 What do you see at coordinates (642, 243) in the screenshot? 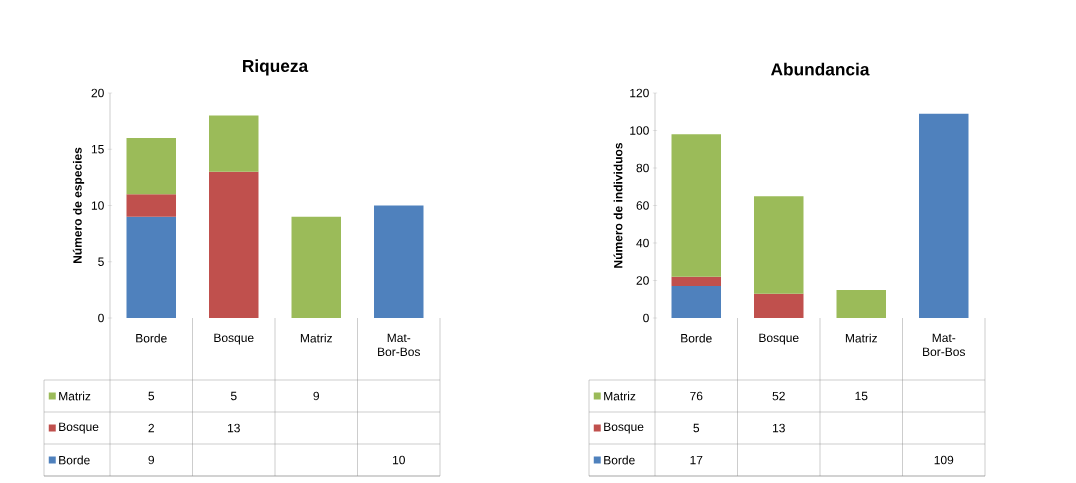
I see `y-tick-label: 40` at bounding box center [642, 243].